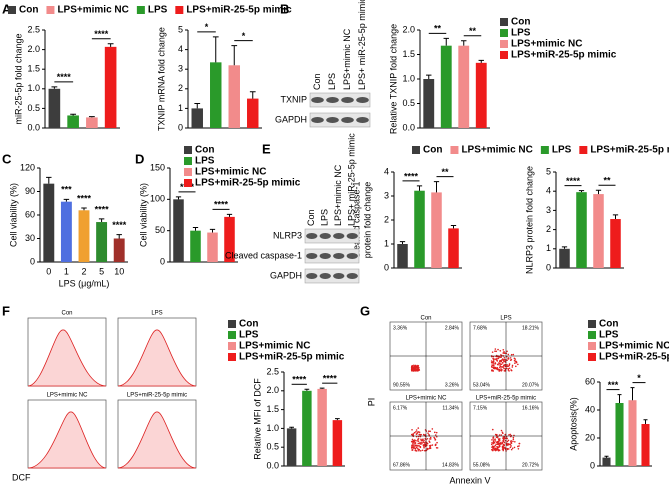 This screenshot has height=490, width=669. Describe the element at coordinates (451, 465) in the screenshot. I see `quadrant-value: 14.83%` at that location.